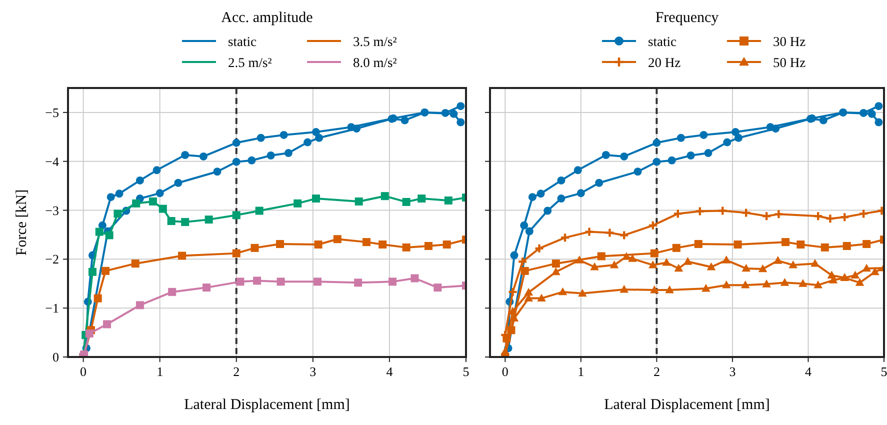 Image resolution: width=887 pixels, height=425 pixels. What do you see at coordinates (664, 62) in the screenshot?
I see `legend-label: 20 Hz` at bounding box center [664, 62].